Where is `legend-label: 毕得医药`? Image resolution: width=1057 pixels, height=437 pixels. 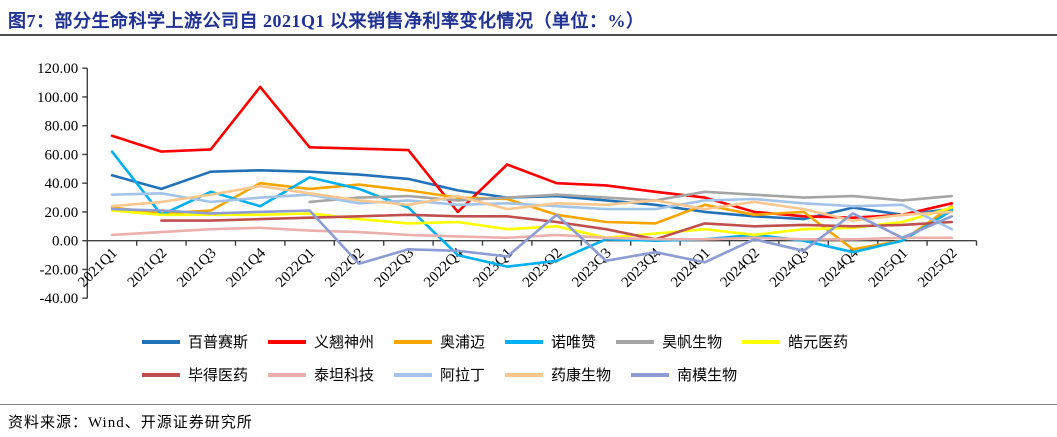
legend-label: 毕得医药 is located at coordinates (218, 376).